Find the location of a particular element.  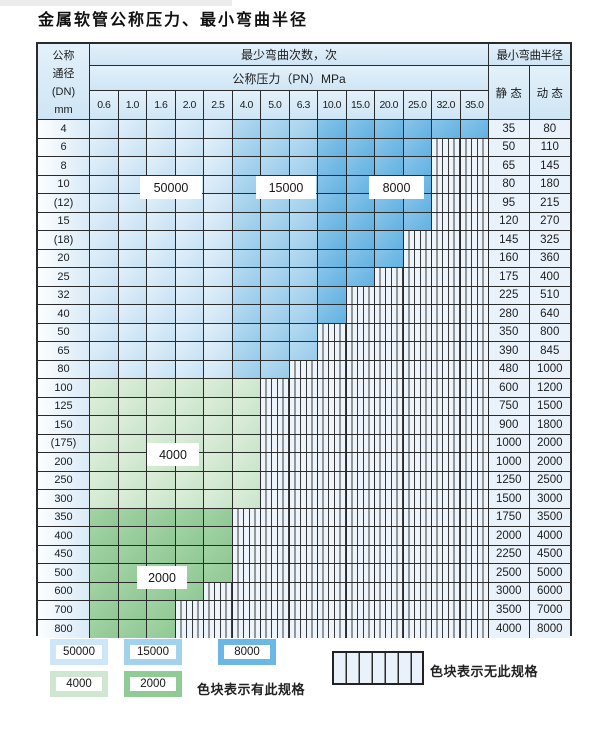

static-radius-value: 50 is located at coordinates (509, 147).